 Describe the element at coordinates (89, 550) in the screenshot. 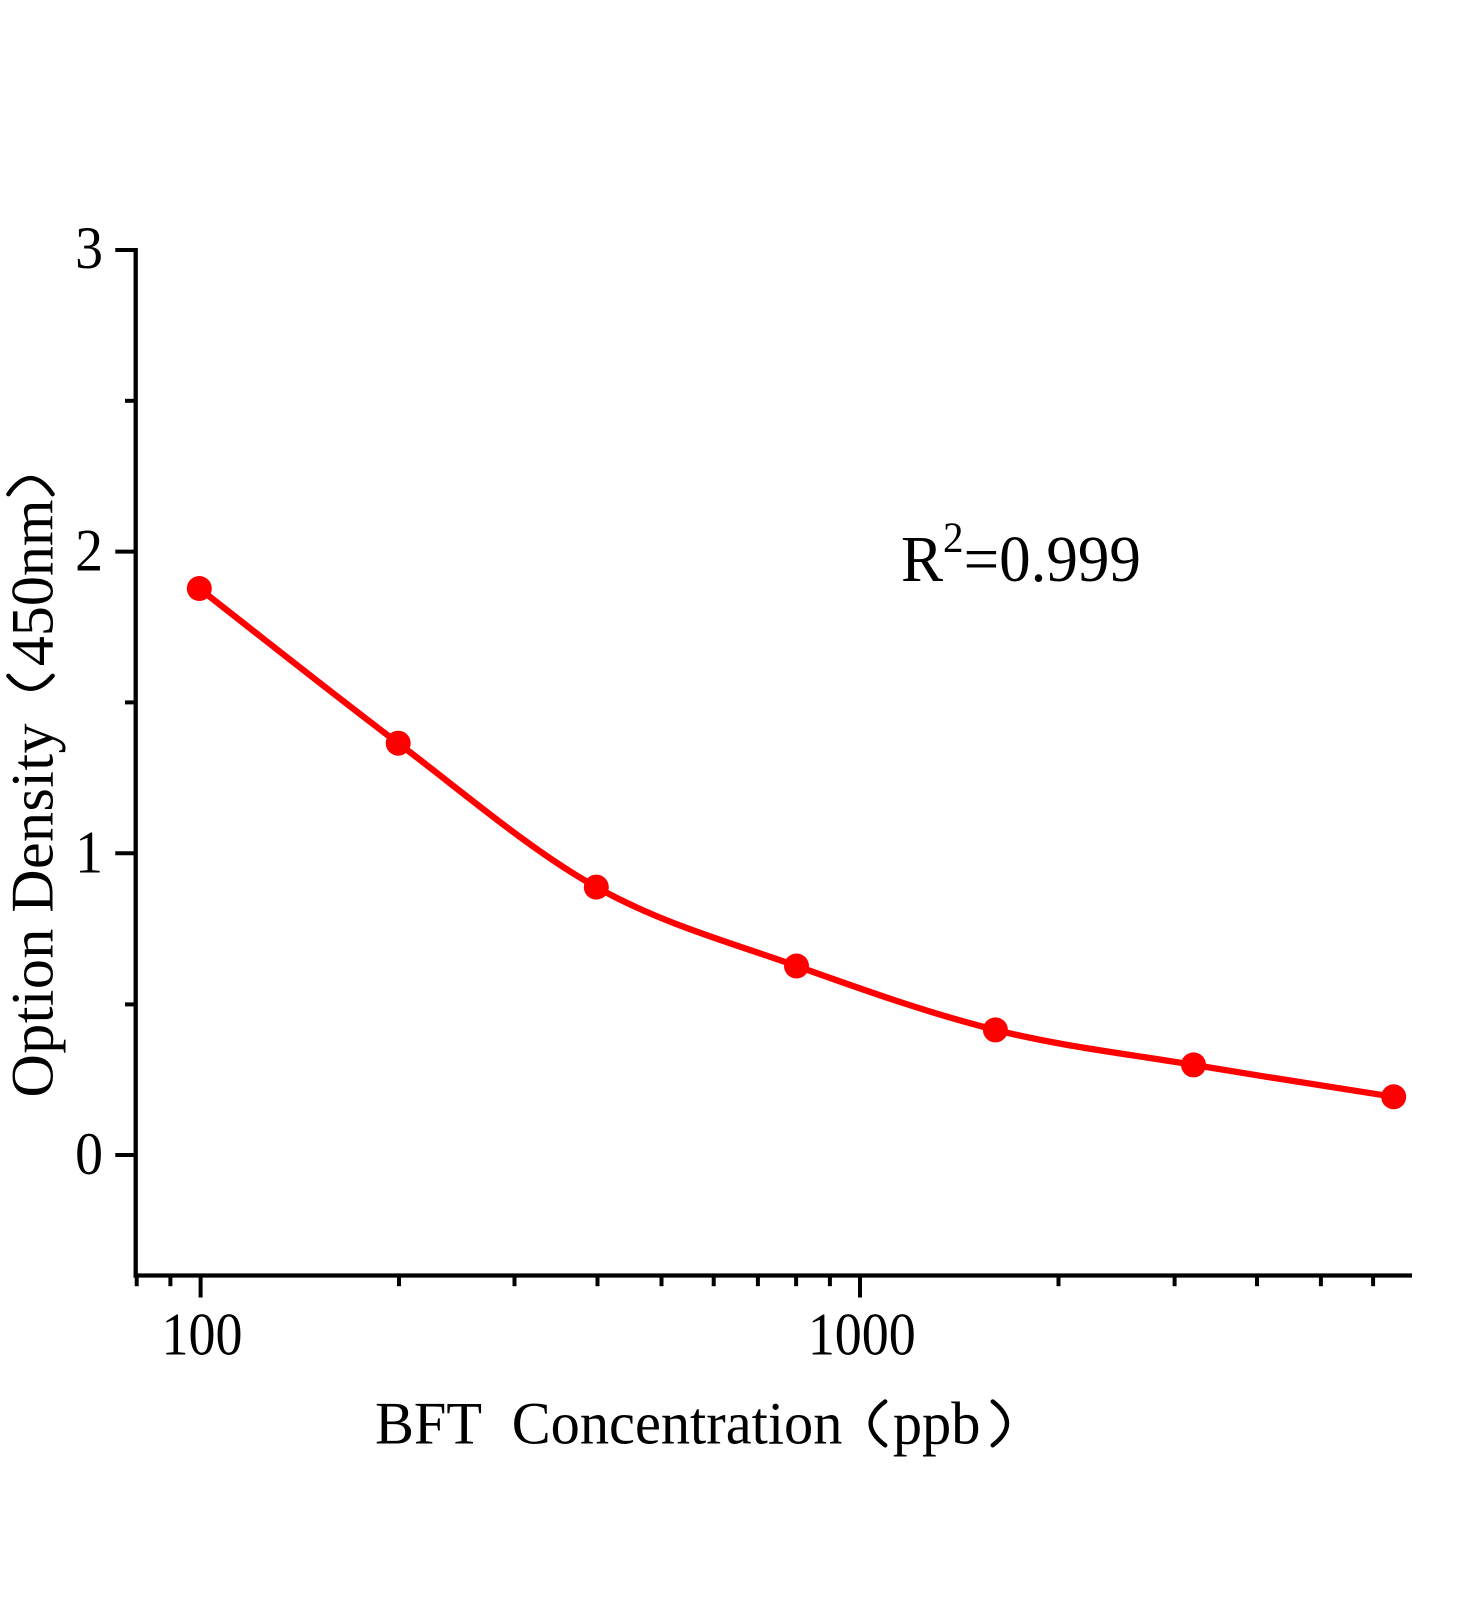

I see `svg-text: 2` at that location.